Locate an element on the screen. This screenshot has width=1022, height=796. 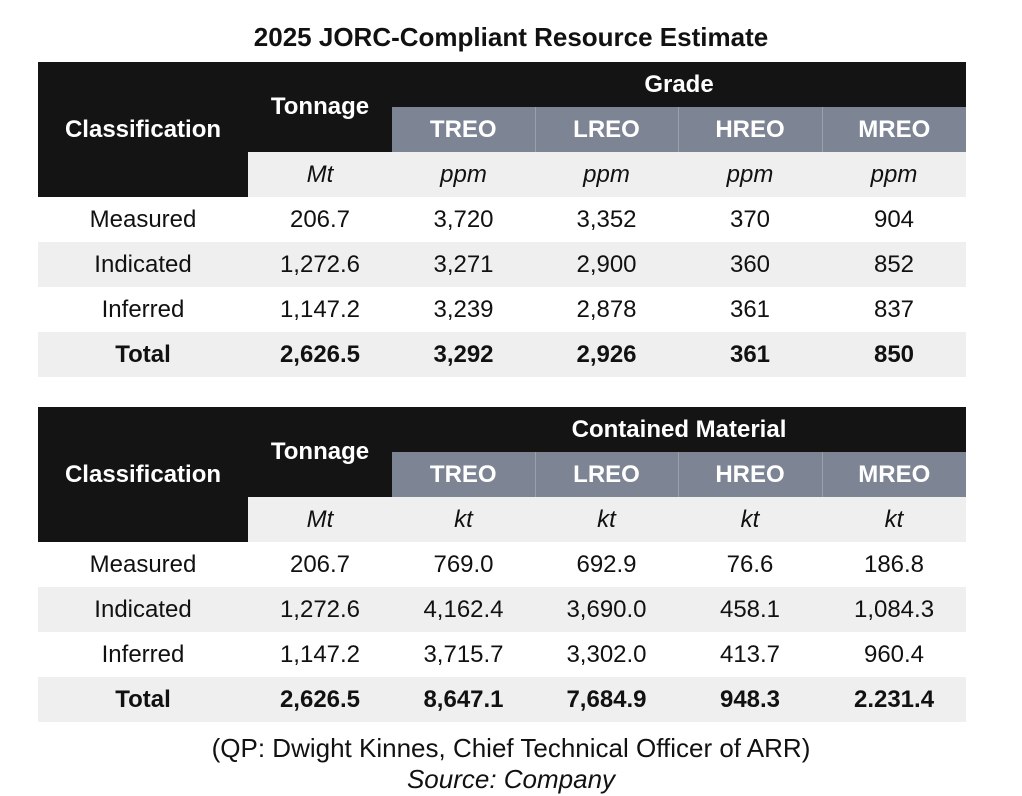
value-cell: 769.0 is located at coordinates (463, 564).